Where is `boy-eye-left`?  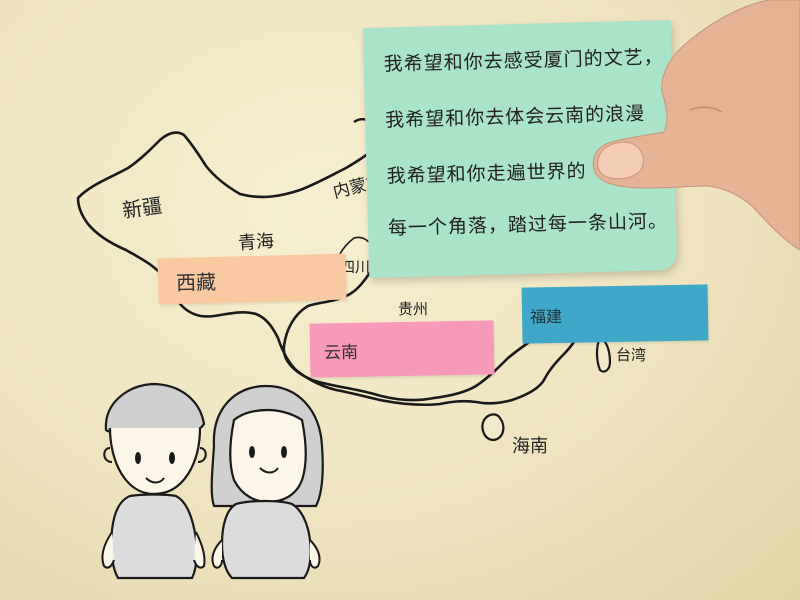
boy-eye-left is located at coordinates (138, 458).